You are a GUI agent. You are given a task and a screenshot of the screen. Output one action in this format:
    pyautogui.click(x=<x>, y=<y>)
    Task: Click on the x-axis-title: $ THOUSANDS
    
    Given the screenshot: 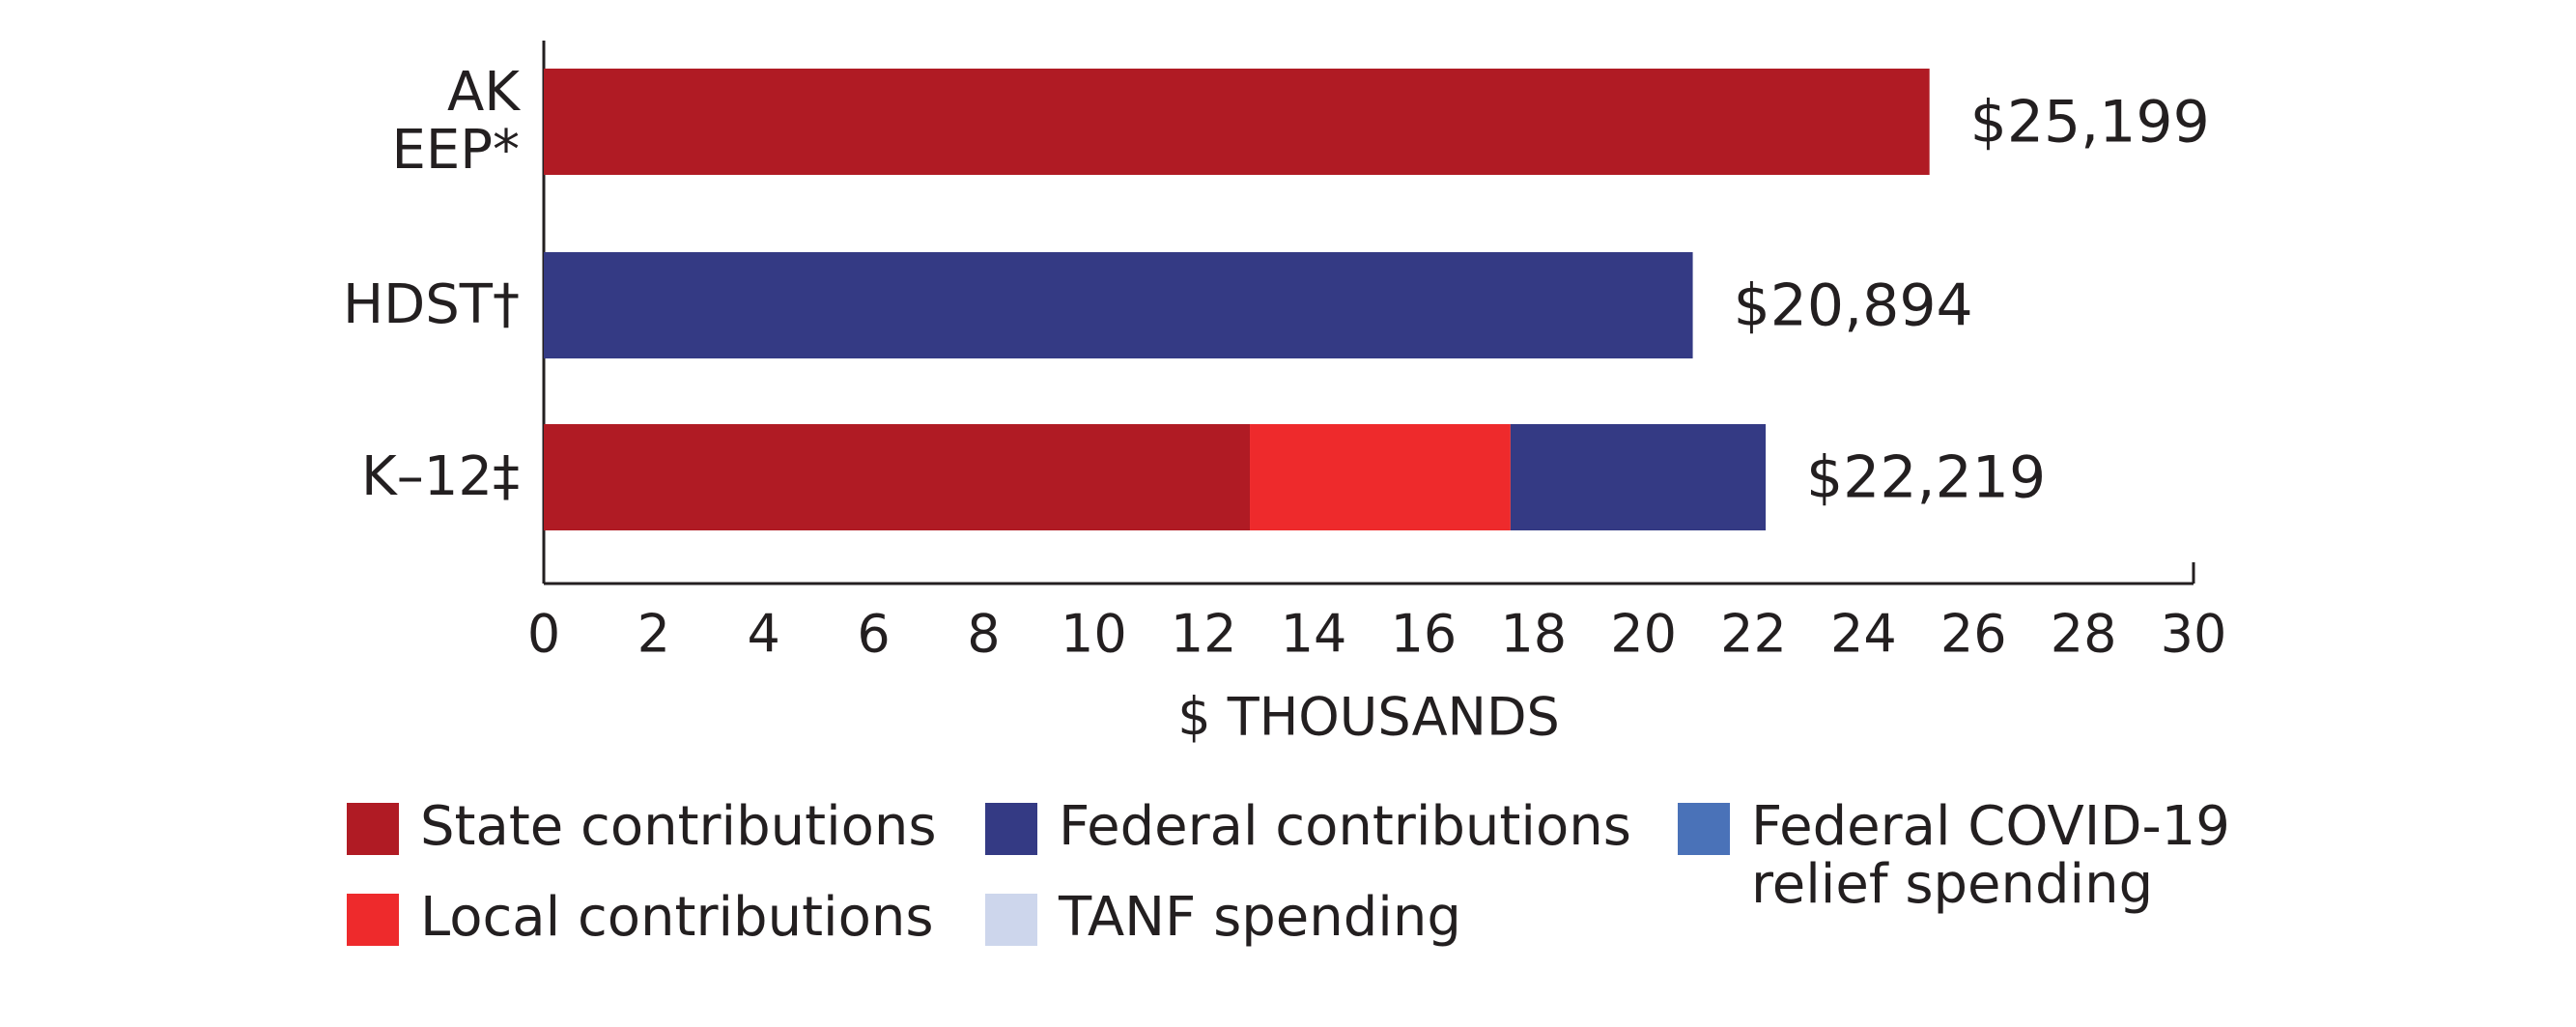 What is the action you would take?
    pyautogui.click(x=1368, y=717)
    